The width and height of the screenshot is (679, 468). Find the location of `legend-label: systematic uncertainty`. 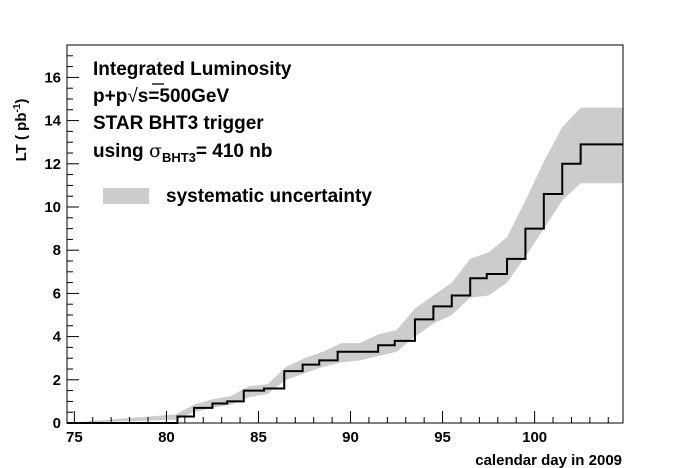

legend-label: systematic uncertainty is located at coordinates (269, 196).